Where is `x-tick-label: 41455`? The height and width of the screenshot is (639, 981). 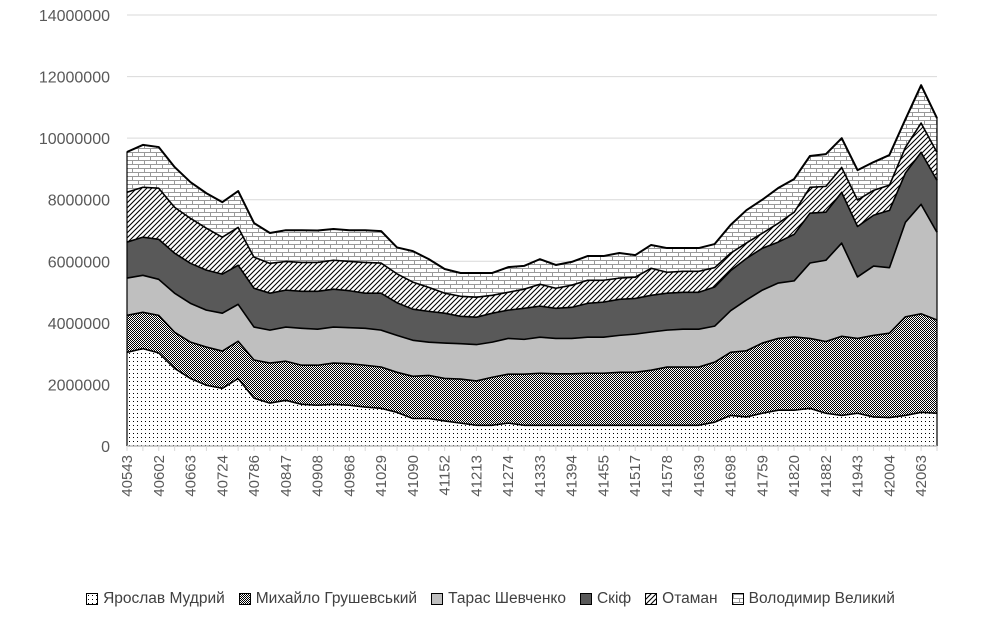
x-tick-label: 41455 is located at coordinates (603, 476).